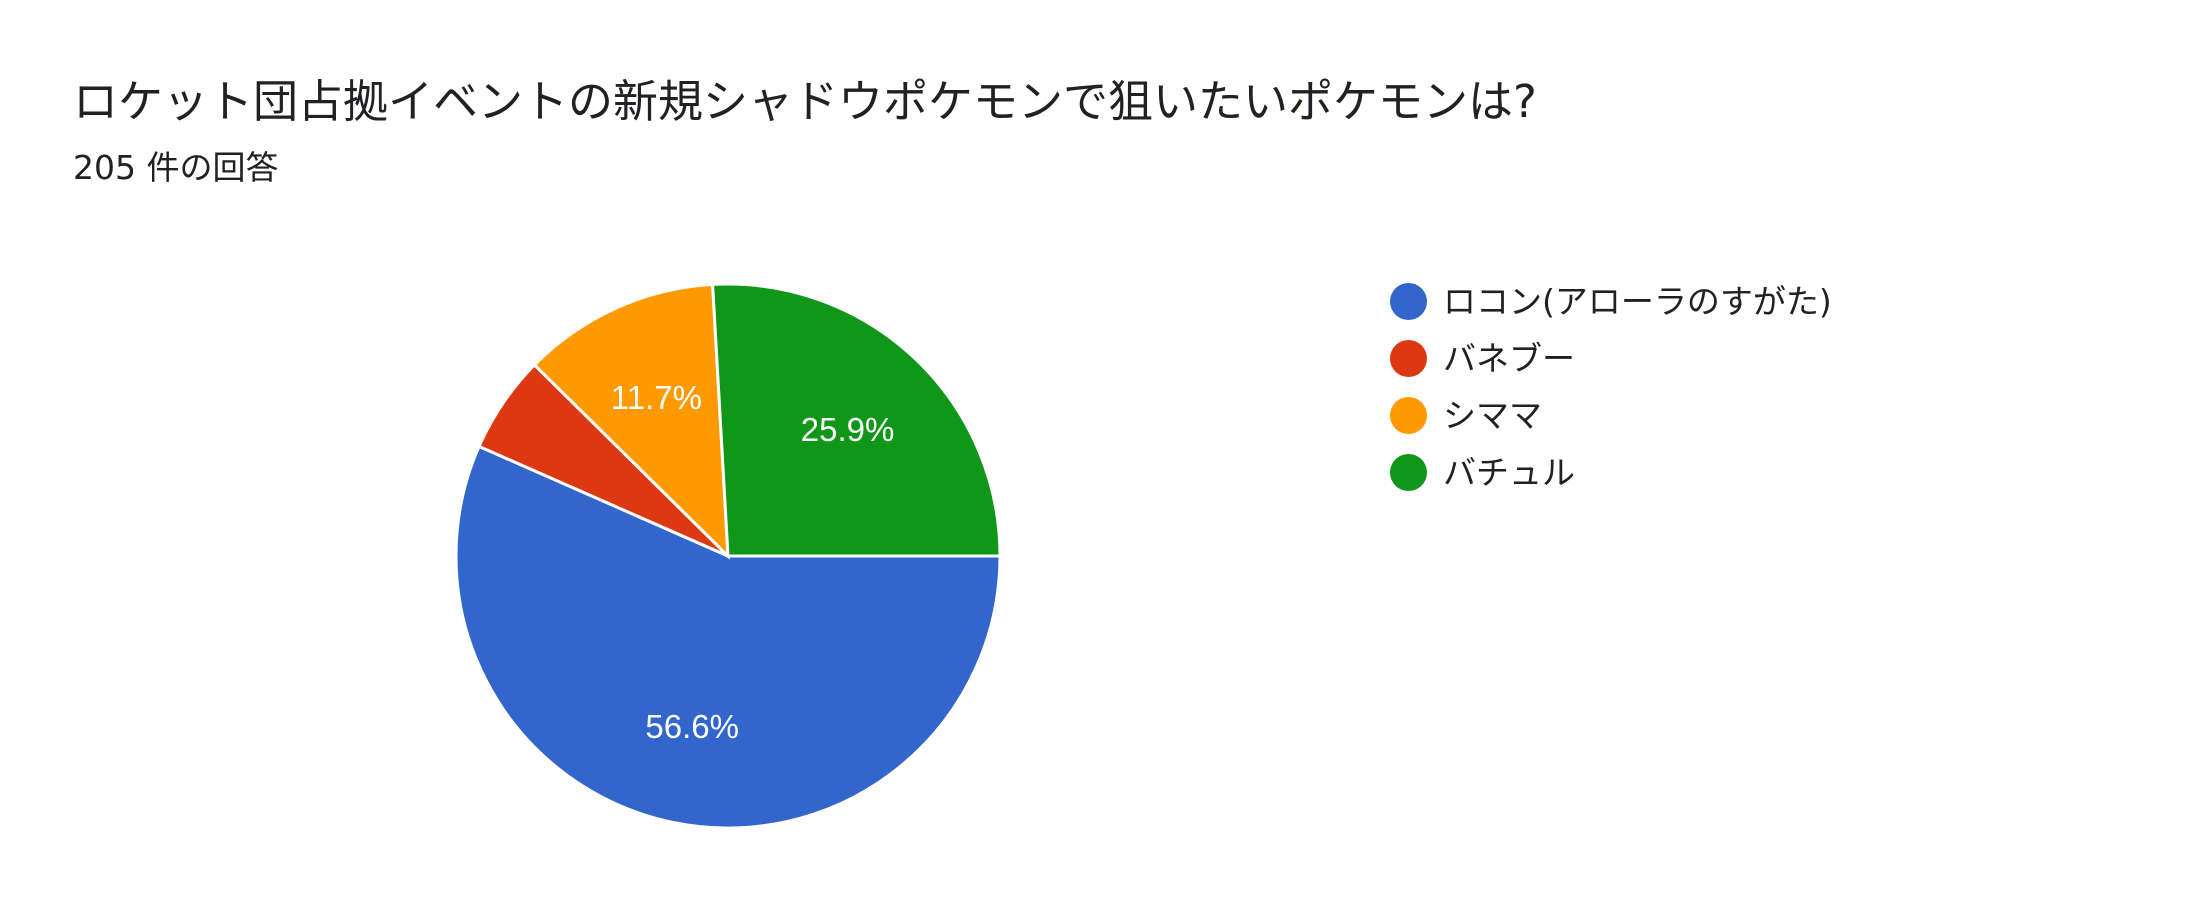 The image size is (2193, 924). What do you see at coordinates (1611, 415) in the screenshot?
I see `legend-item-2: シママ` at bounding box center [1611, 415].